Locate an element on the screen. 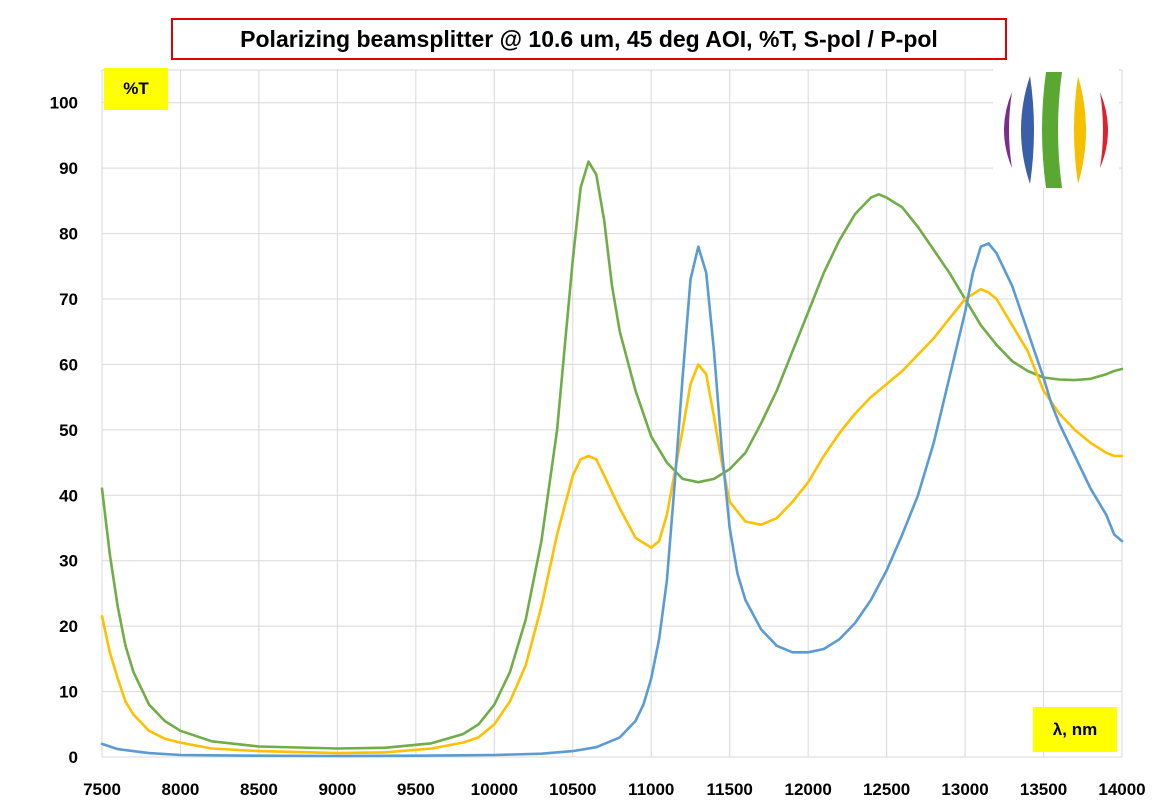 Image resolution: width=1164 pixels, height=806 pixels. x-tick-label: 11500 is located at coordinates (730, 789).